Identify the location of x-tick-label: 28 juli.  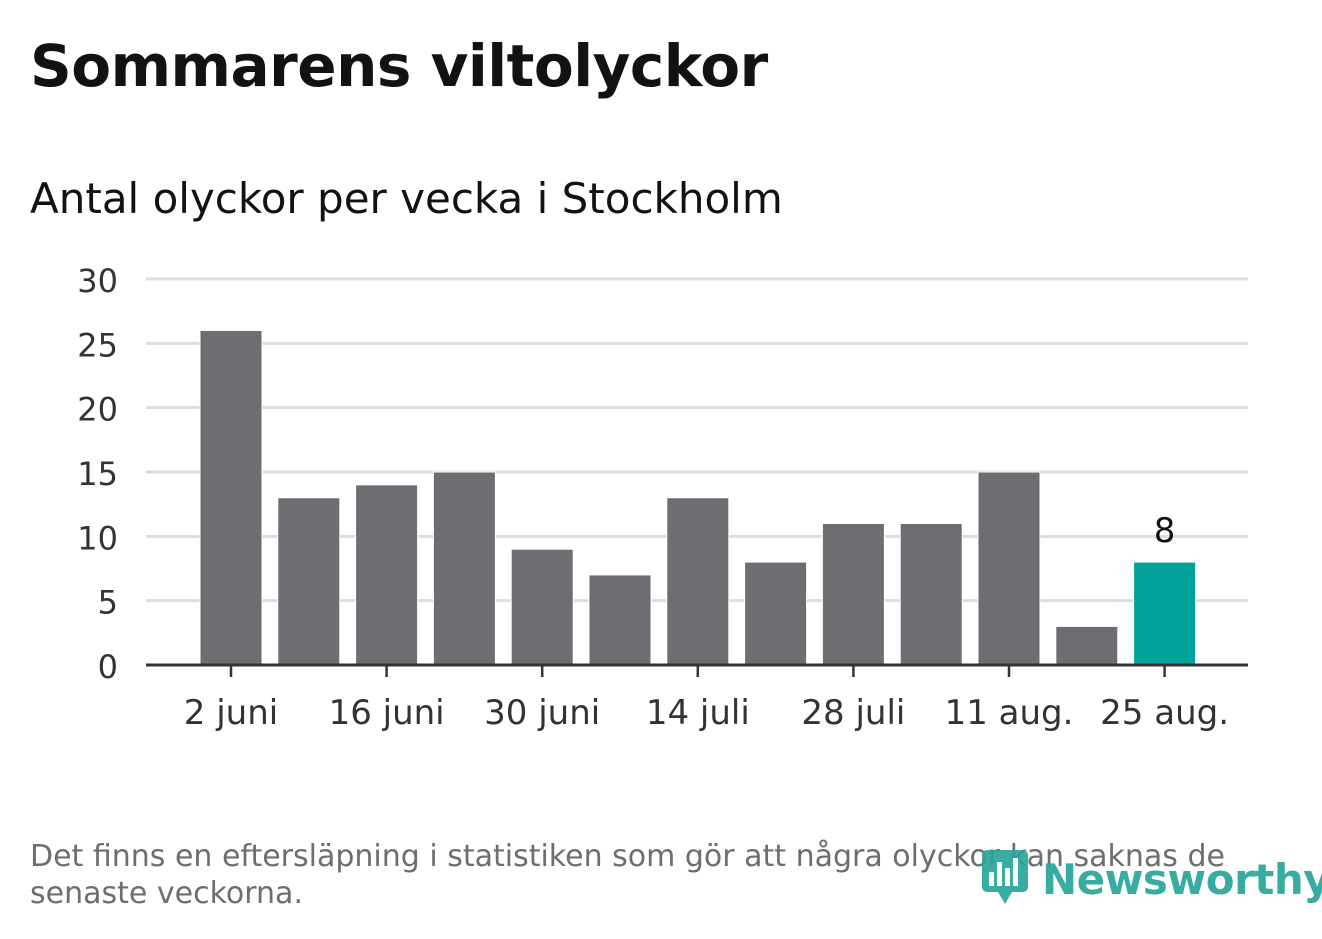
(853, 713).